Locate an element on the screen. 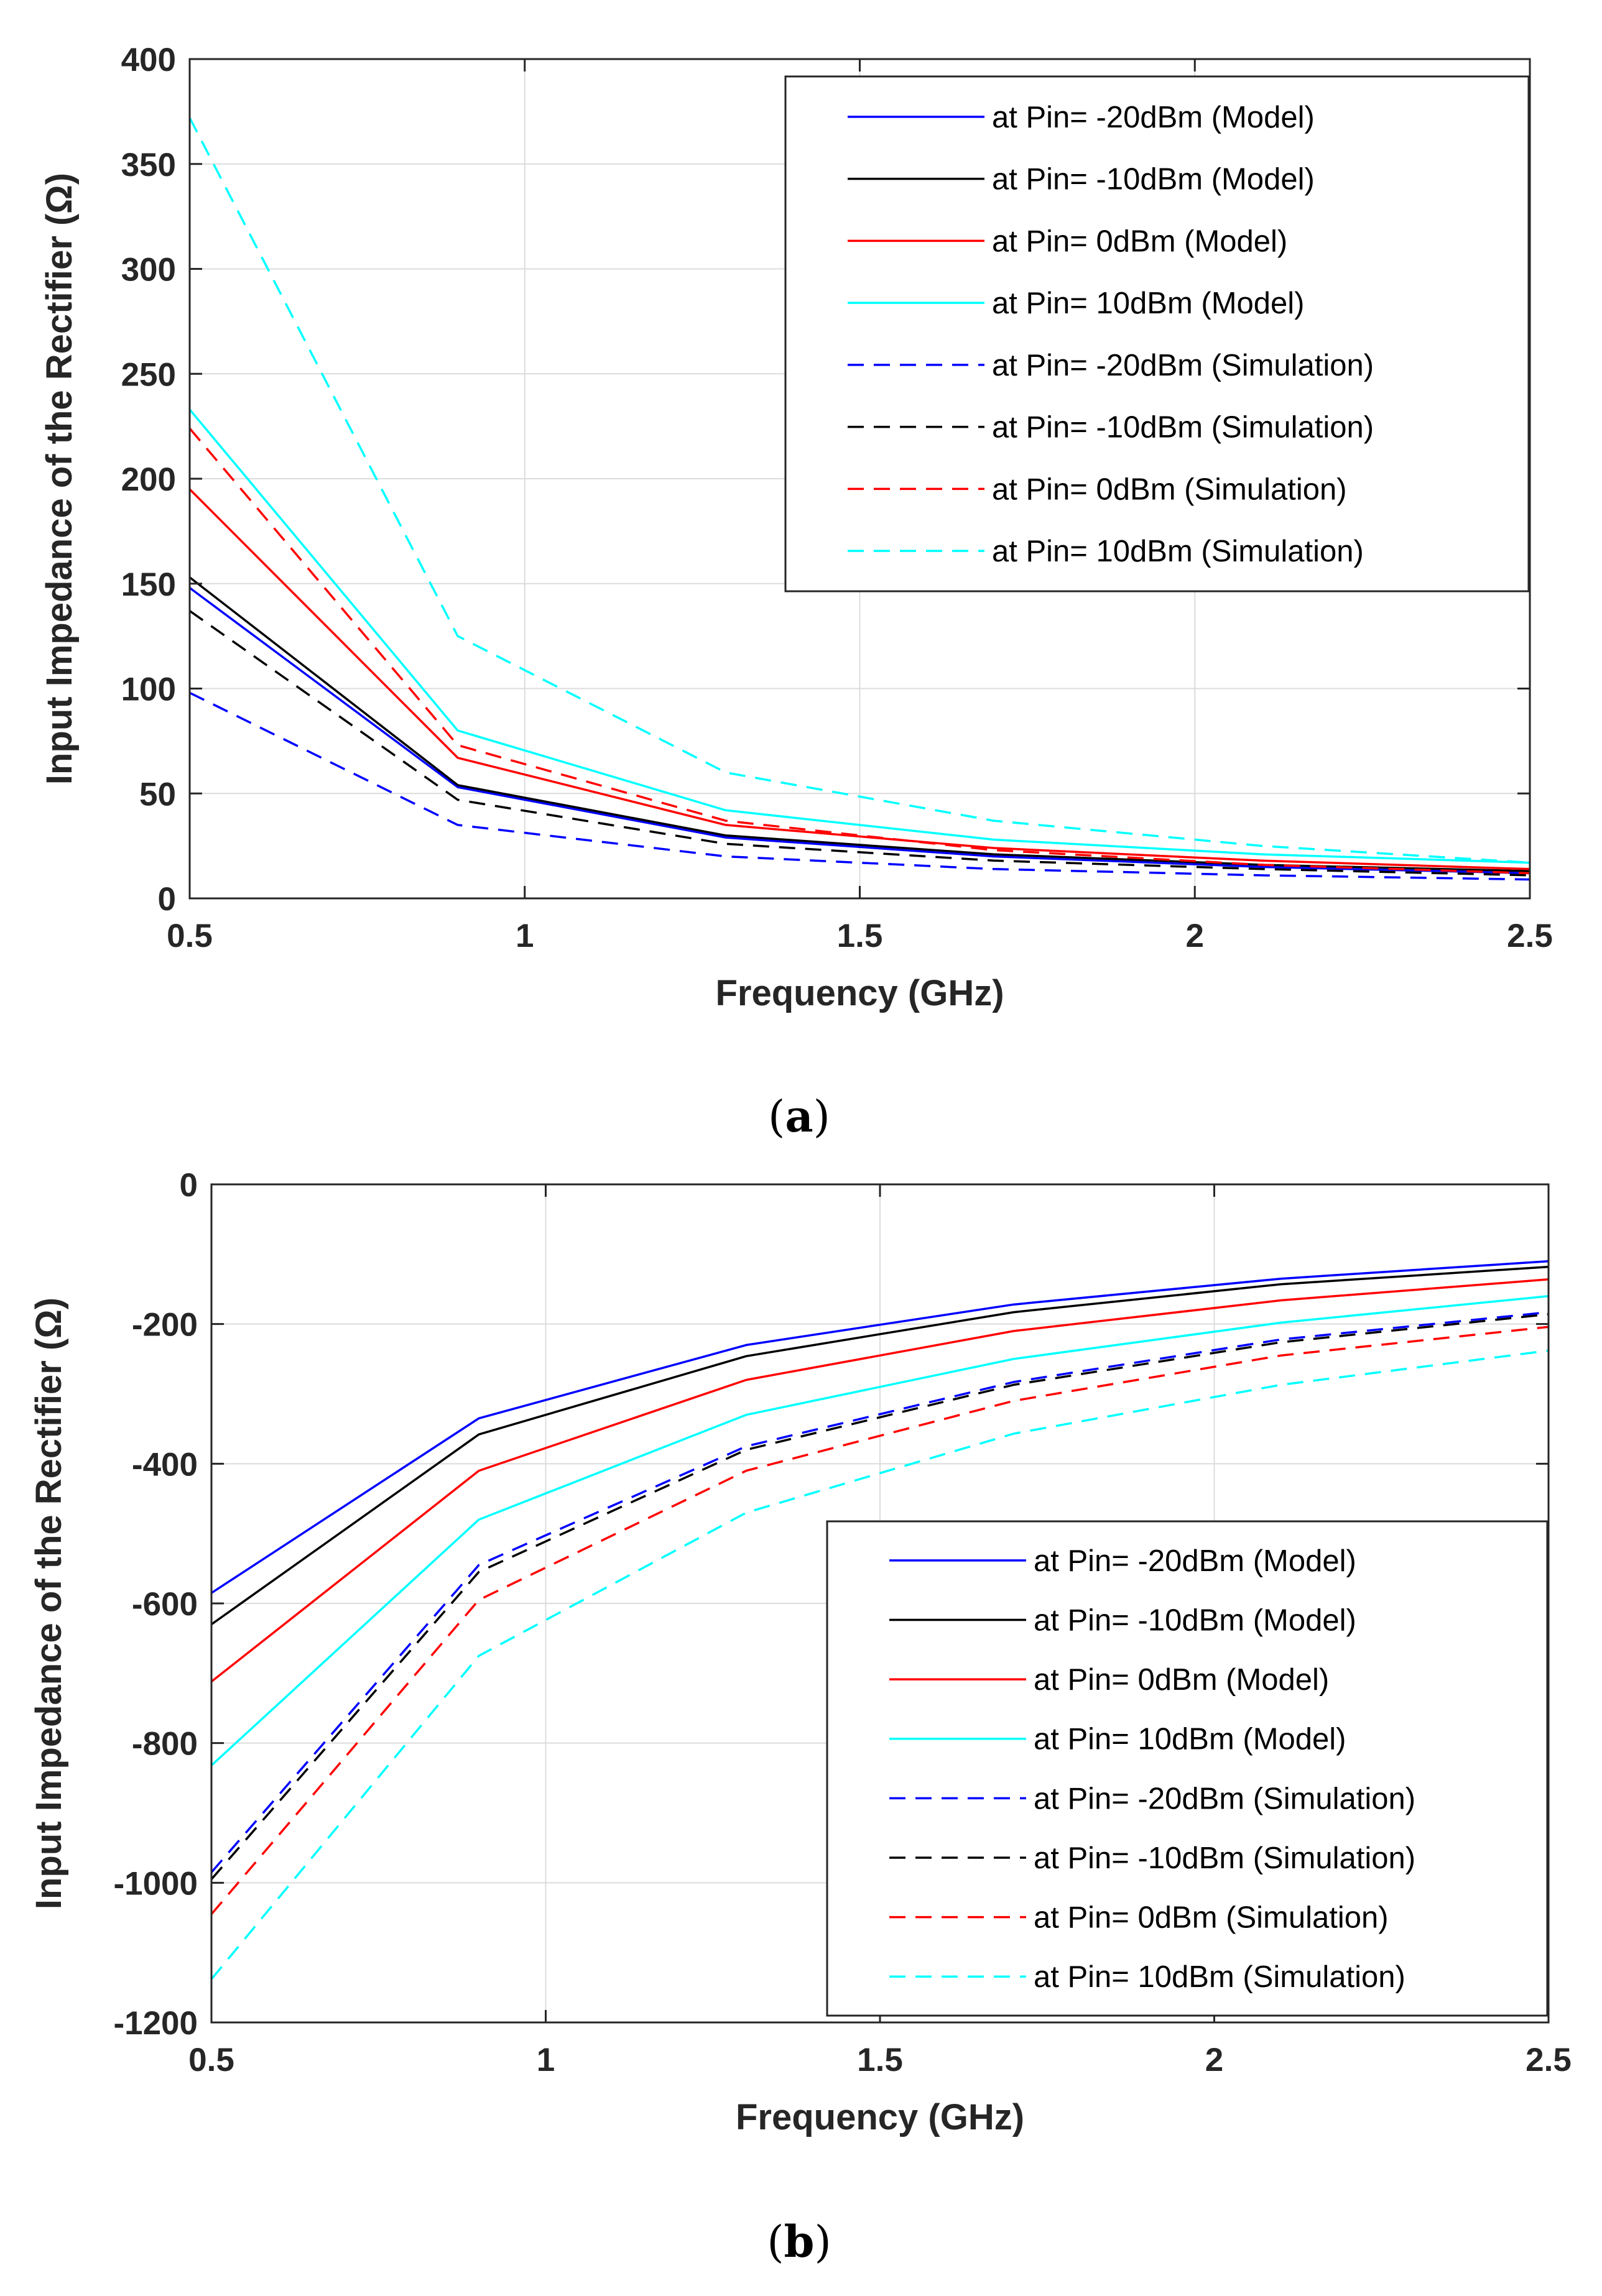 The width and height of the screenshot is (1602, 2296). chart-a-caption-letter: a is located at coordinates (799, 1116).